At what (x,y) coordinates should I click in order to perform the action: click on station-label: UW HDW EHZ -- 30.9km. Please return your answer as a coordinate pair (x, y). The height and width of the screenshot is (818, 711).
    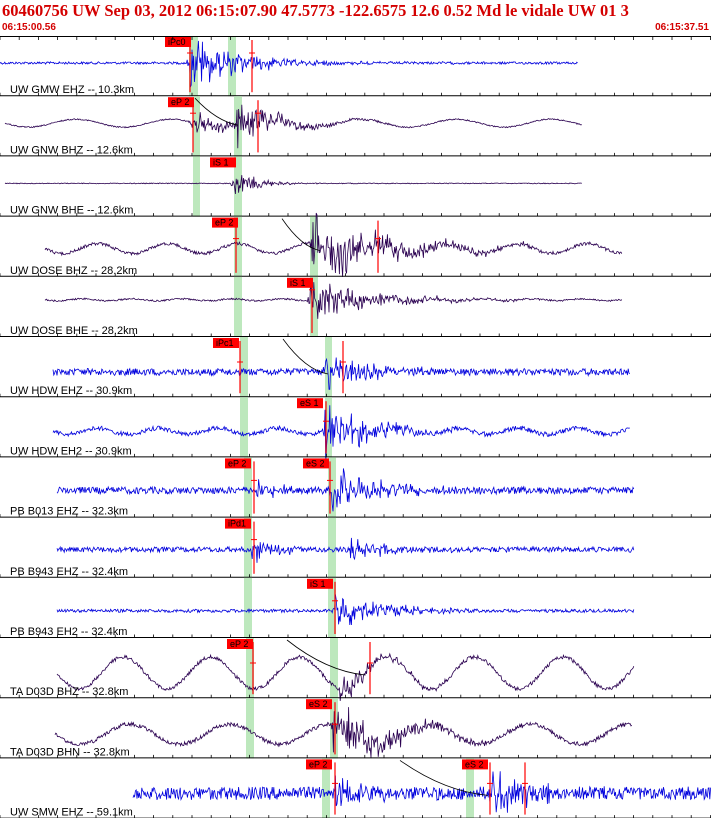
    Looking at the image, I should click on (71, 391).